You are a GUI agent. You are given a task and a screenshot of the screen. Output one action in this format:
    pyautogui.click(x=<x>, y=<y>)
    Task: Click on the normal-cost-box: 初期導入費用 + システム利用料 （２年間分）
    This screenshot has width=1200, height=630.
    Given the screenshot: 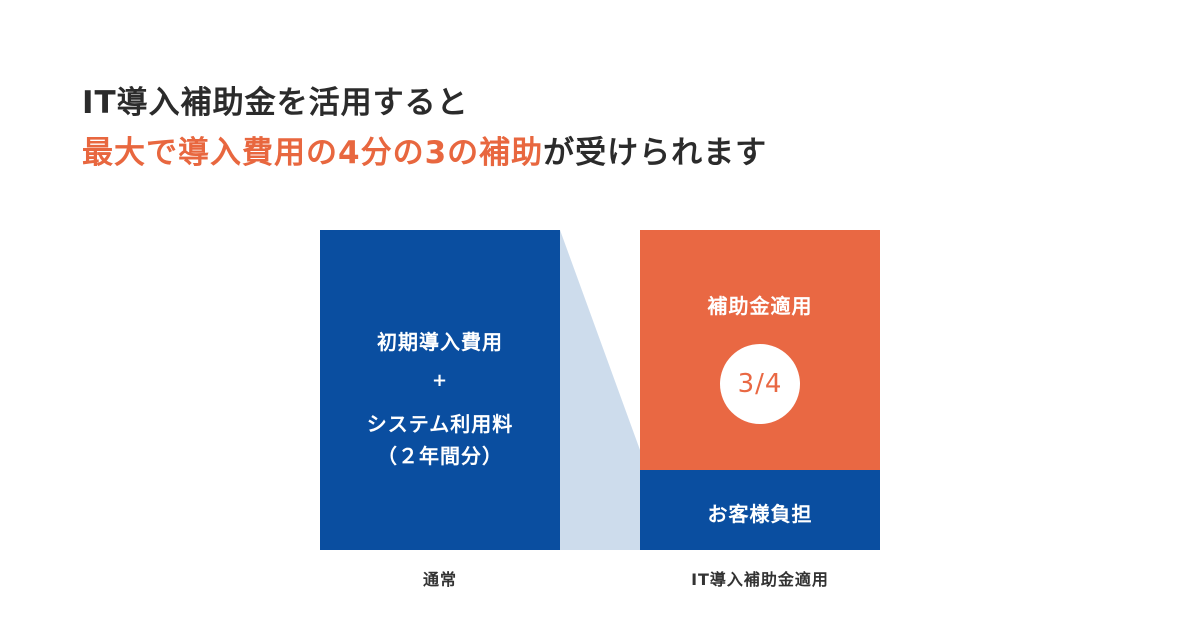 What is the action you would take?
    pyautogui.click(x=440, y=390)
    